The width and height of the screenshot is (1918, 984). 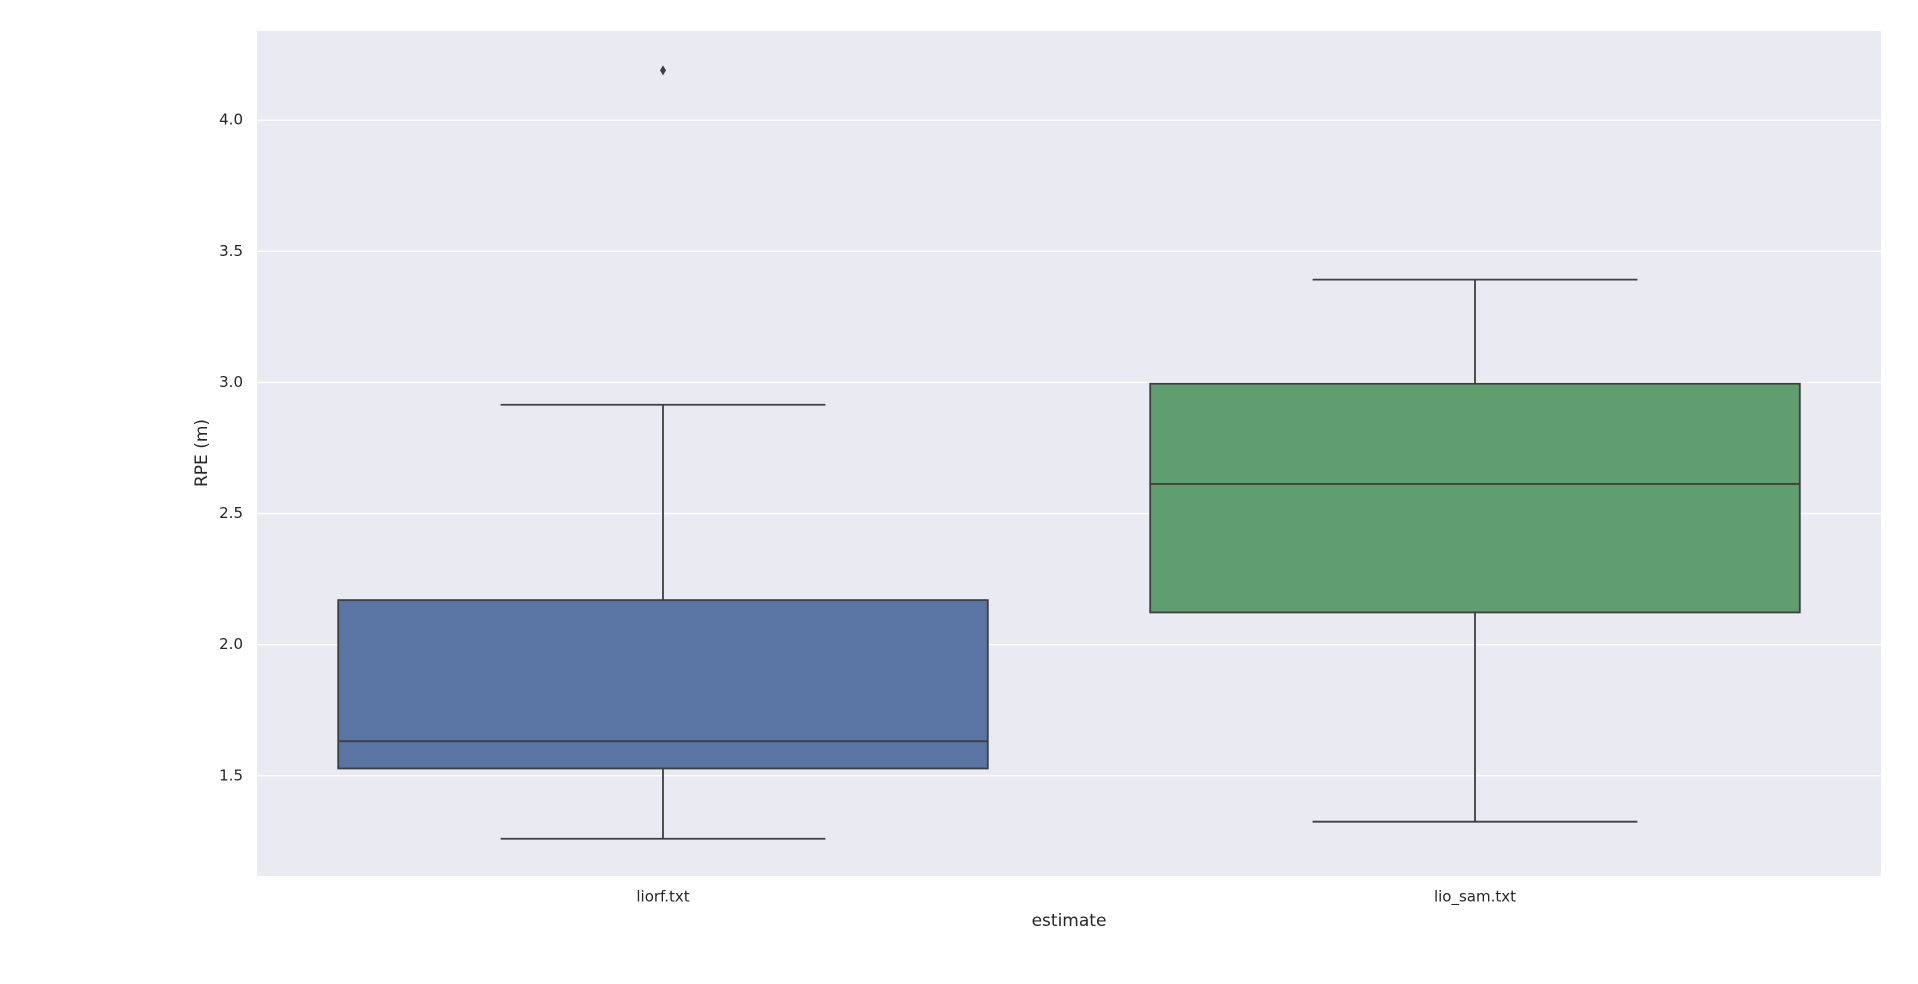 What do you see at coordinates (1475, 897) in the screenshot?
I see `x-tick-label: lio_sam.txt` at bounding box center [1475, 897].